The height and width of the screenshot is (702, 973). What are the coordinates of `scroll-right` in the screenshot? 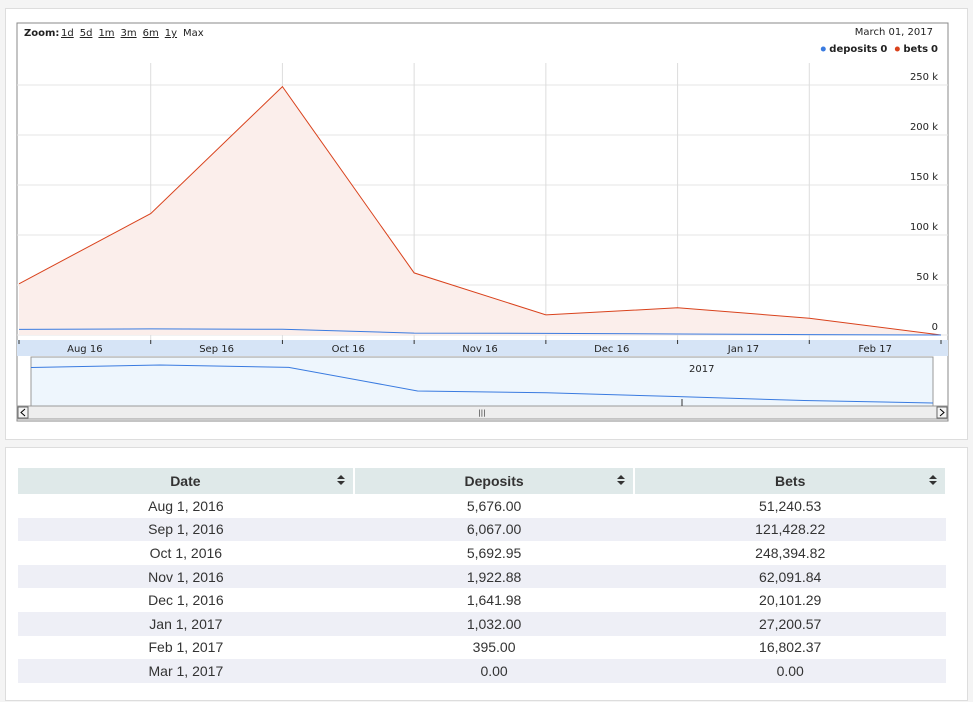 It's located at (942, 412).